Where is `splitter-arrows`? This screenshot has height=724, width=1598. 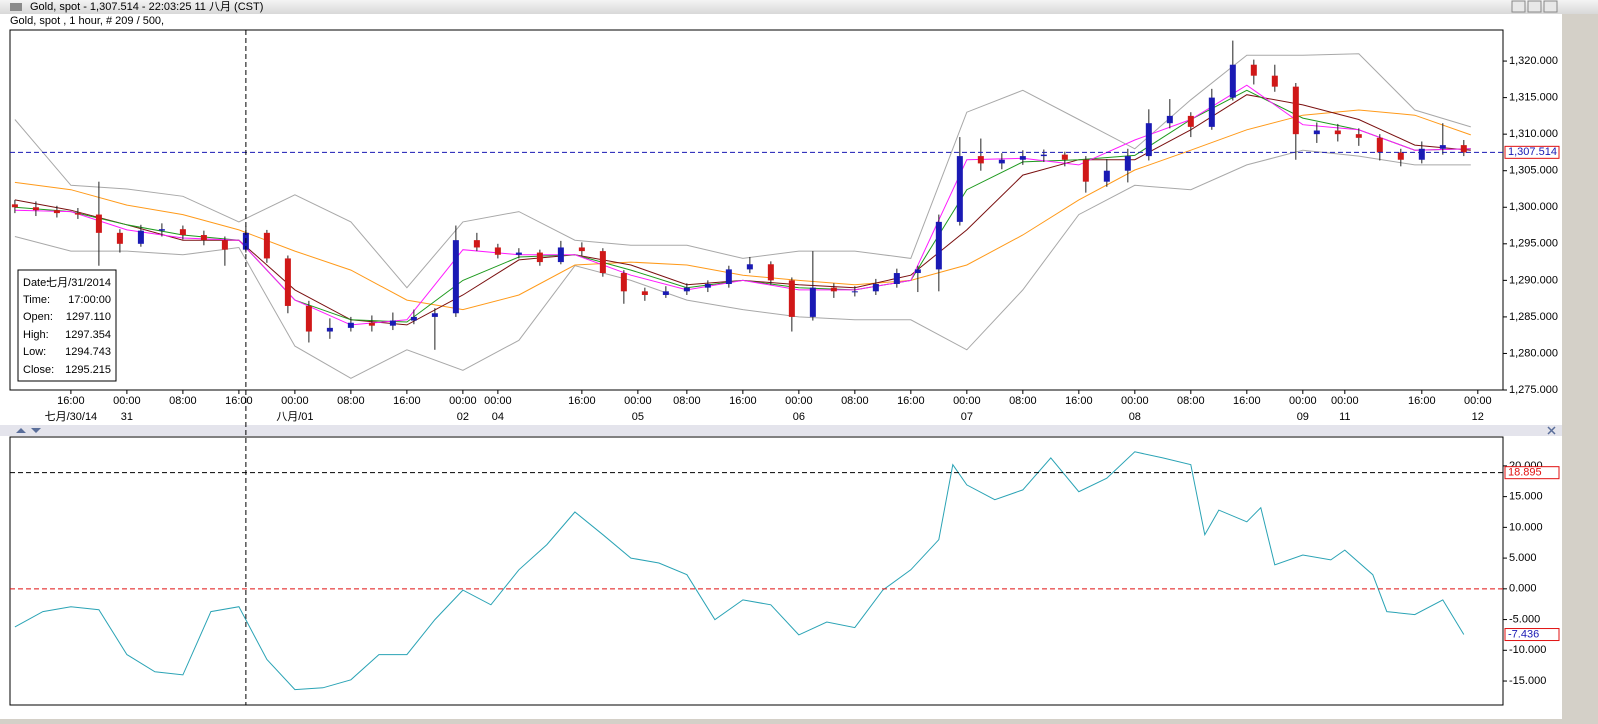
splitter-arrows is located at coordinates (28, 430).